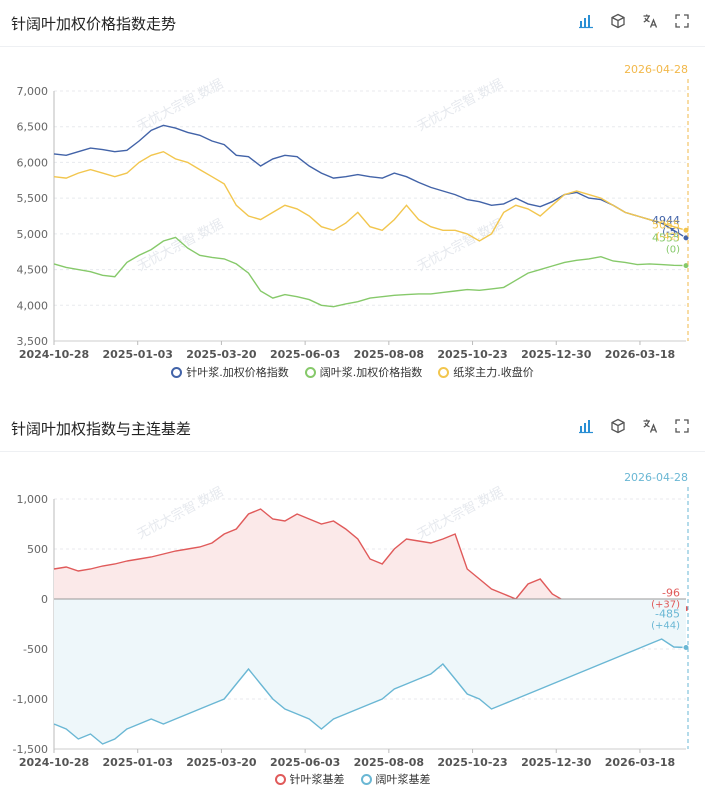 The image size is (705, 802). I want to click on end-change-label: (+44), so click(665, 626).